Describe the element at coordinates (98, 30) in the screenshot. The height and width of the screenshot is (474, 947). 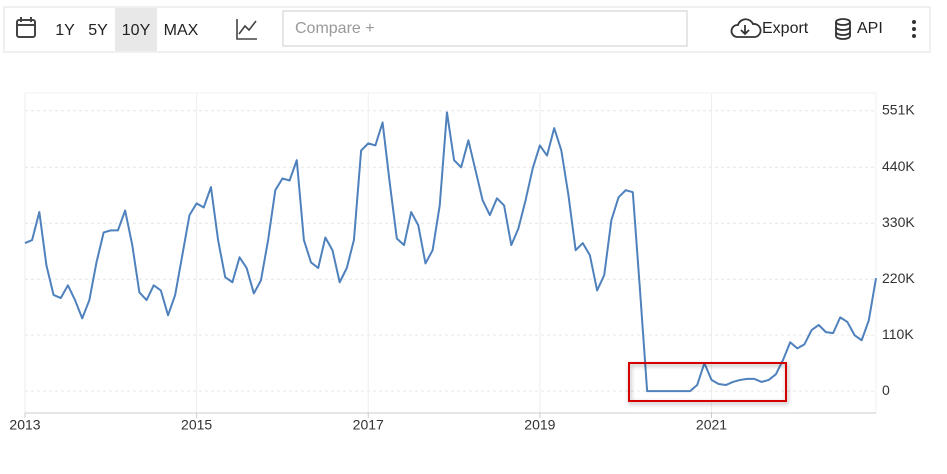
I see `range-button: 5Y` at that location.